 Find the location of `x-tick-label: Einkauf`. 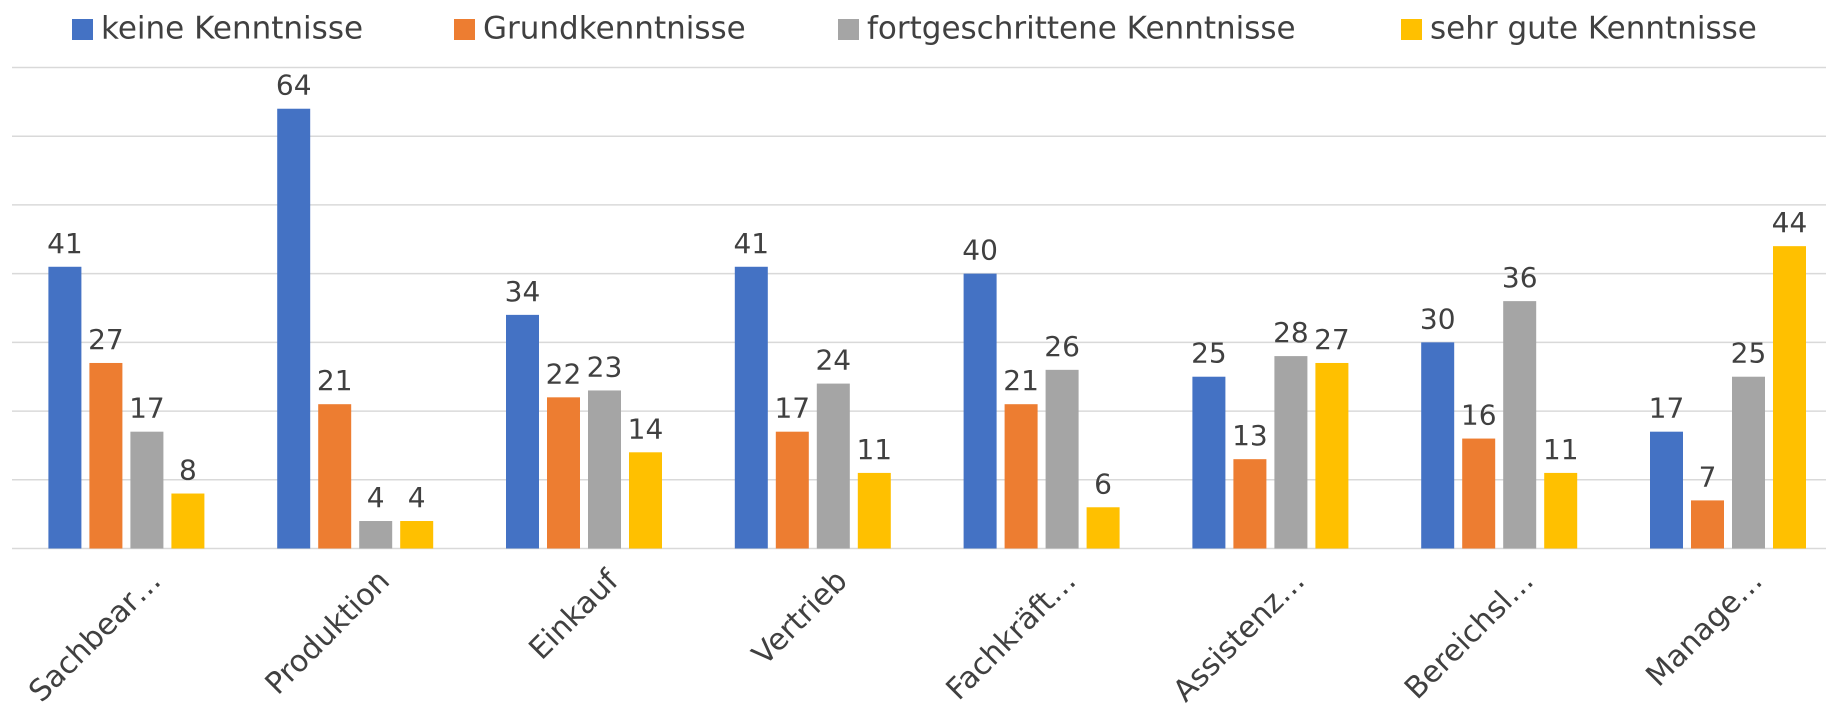

x-tick-label: Einkauf is located at coordinates (574, 614).